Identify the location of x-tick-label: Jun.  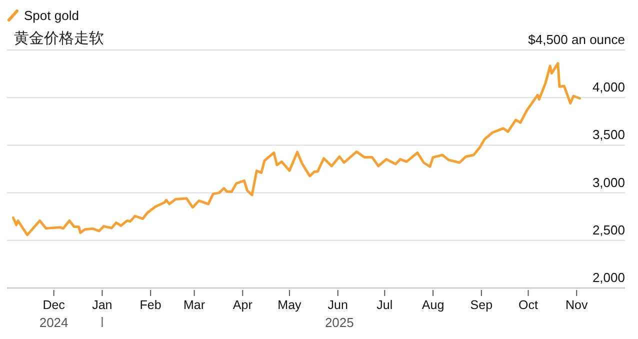
(338, 305).